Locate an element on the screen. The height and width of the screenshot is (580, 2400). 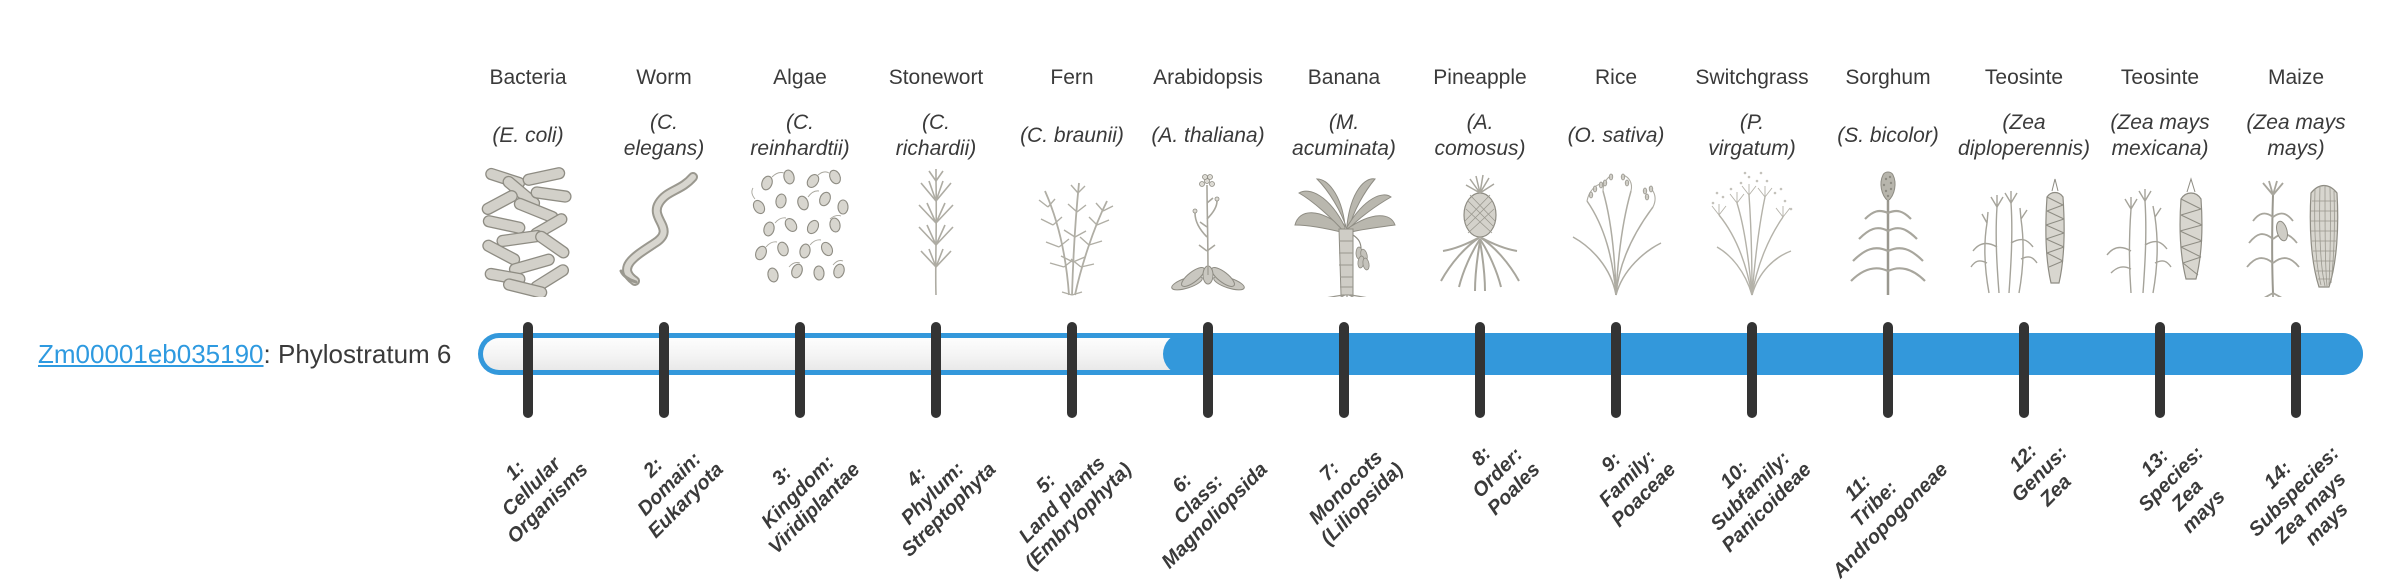
banana-icon is located at coordinates (1344, 234).